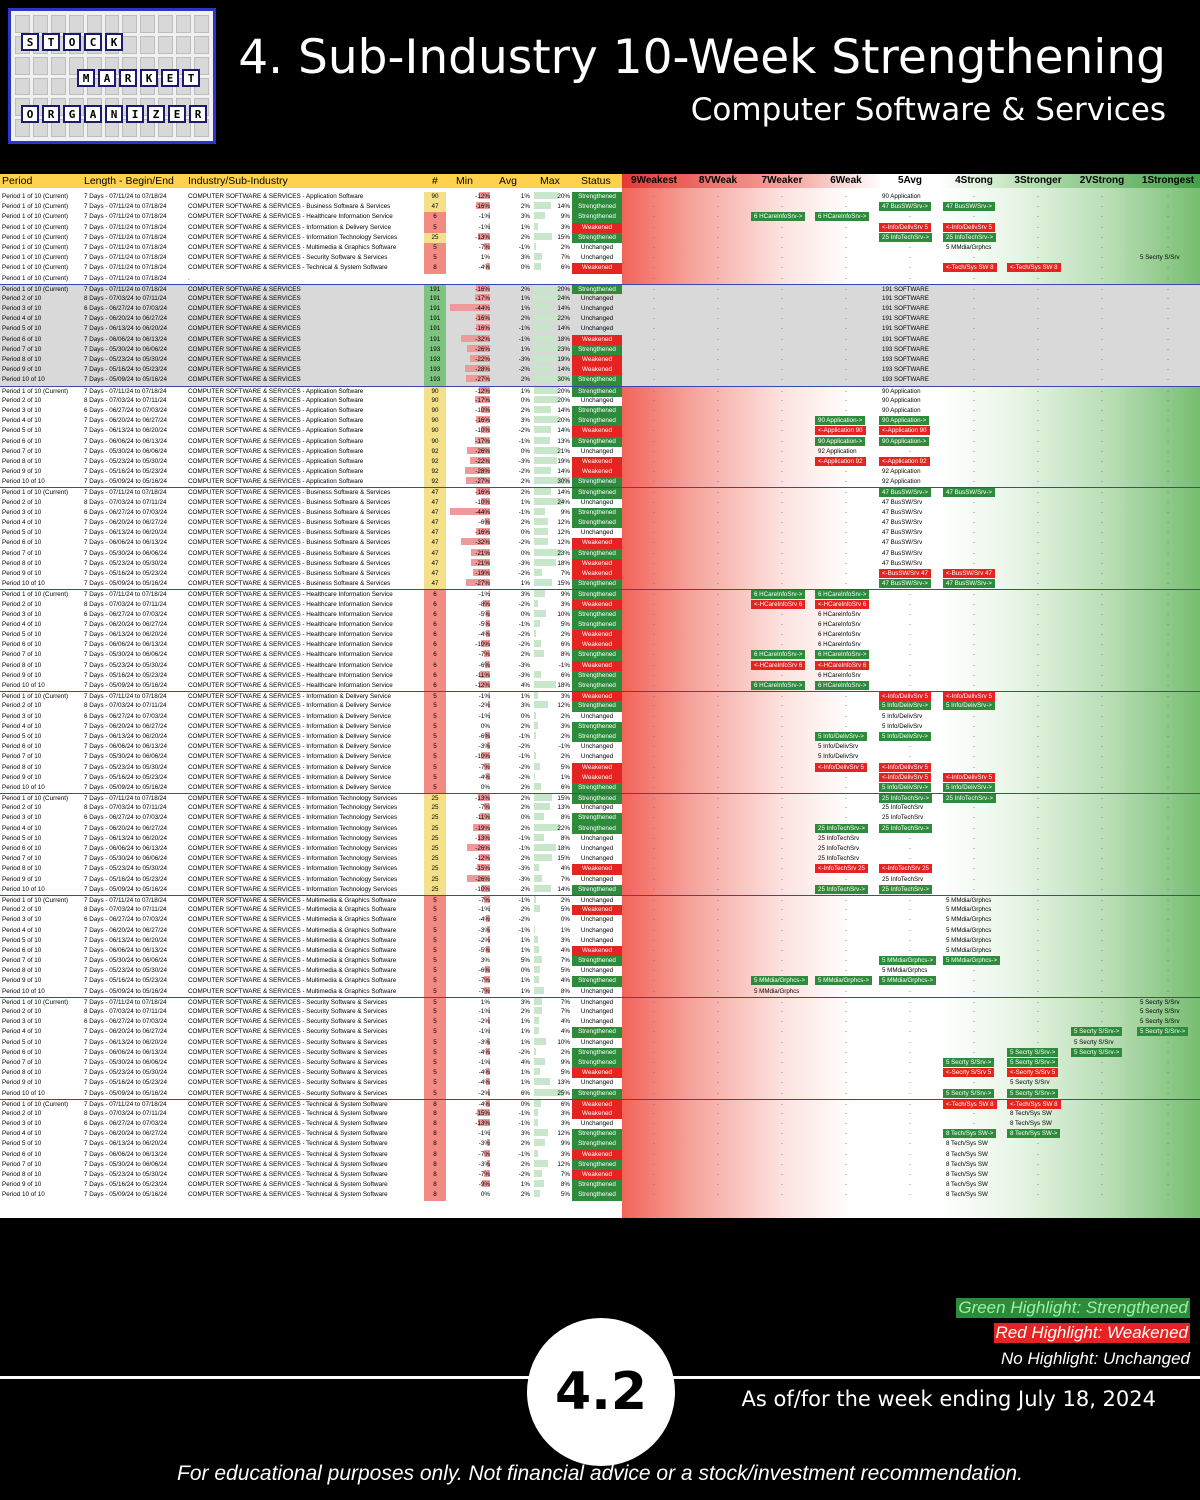 This screenshot has width=1200, height=1500. I want to click on cell-count: 90, so click(435, 197).